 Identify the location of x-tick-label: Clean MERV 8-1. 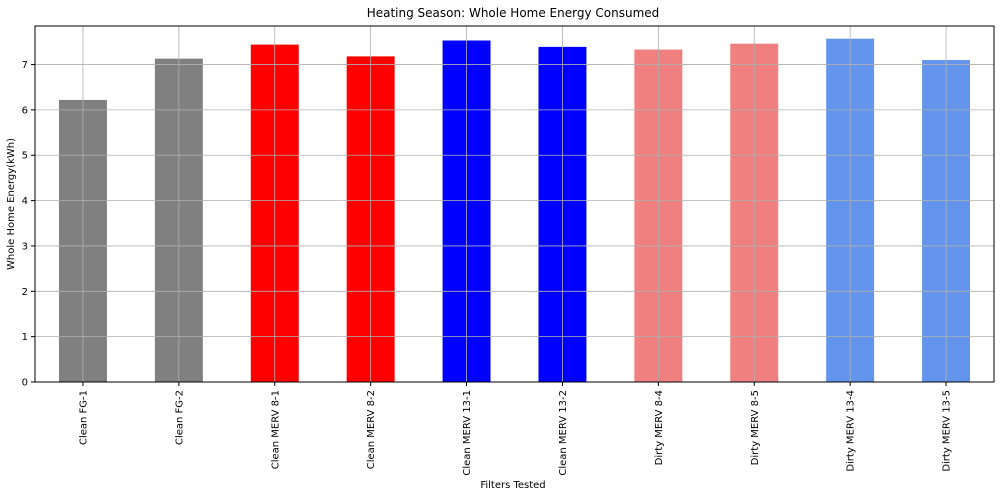
(275, 429).